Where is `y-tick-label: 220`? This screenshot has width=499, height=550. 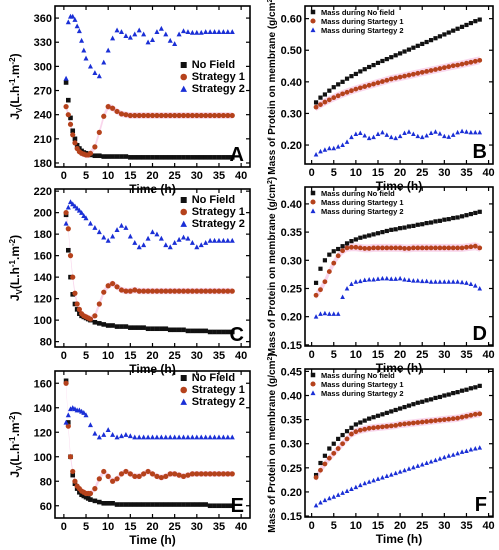 y-tick-label: 220 is located at coordinates (43, 192).